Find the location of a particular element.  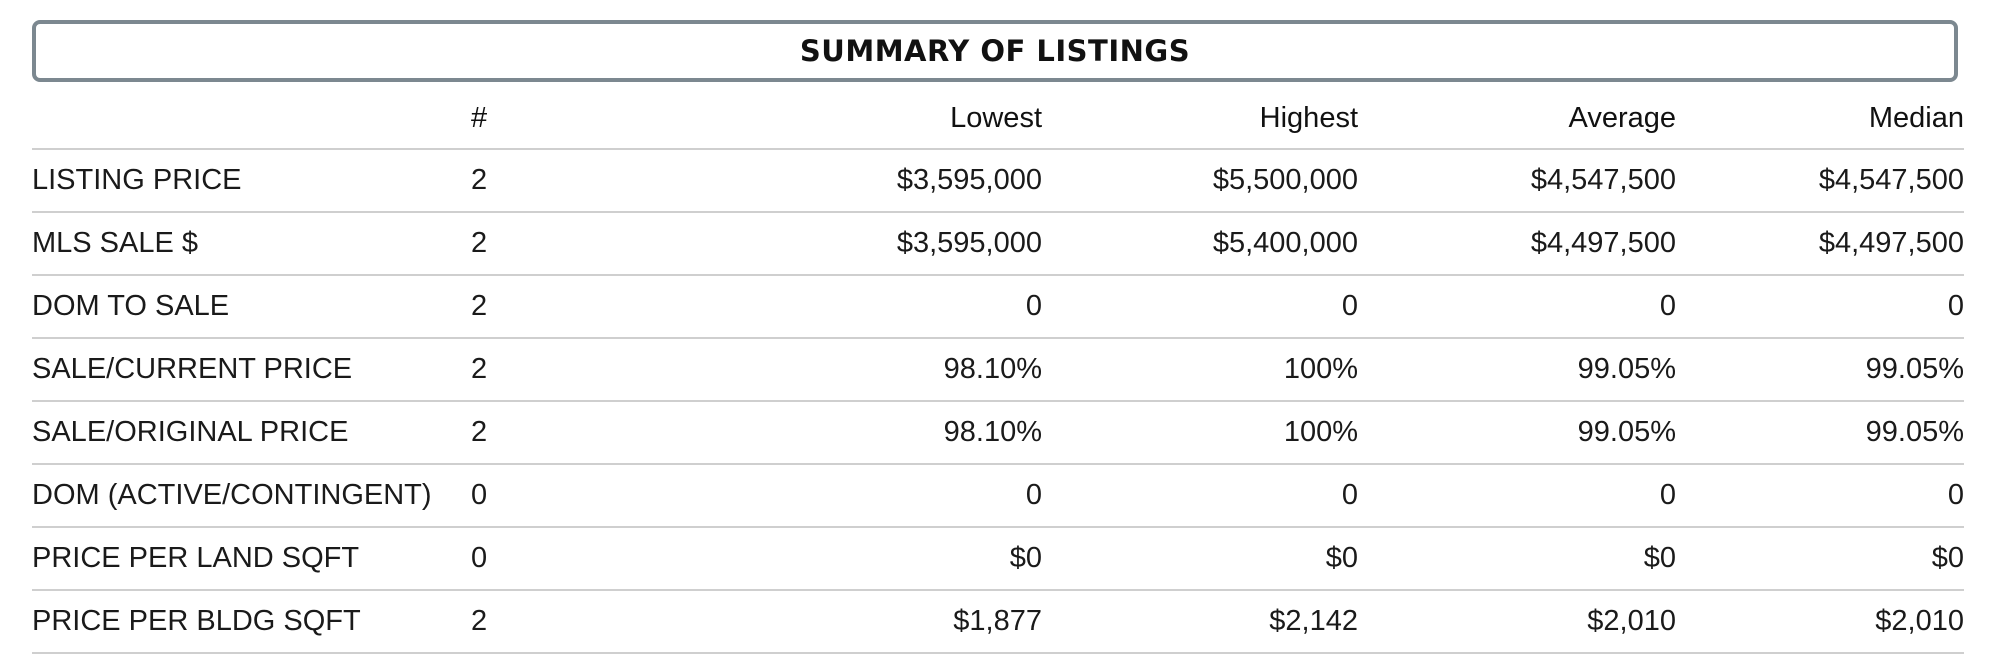

row-label: PRICE PER LAND SQFT is located at coordinates (251, 559).